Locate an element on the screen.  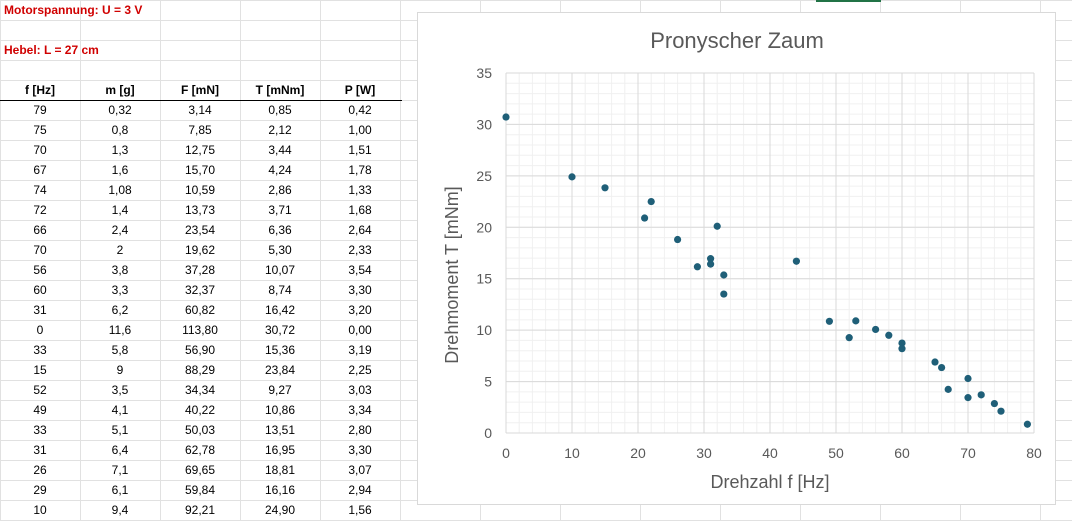
table-cell: 26 is located at coordinates (40, 470).